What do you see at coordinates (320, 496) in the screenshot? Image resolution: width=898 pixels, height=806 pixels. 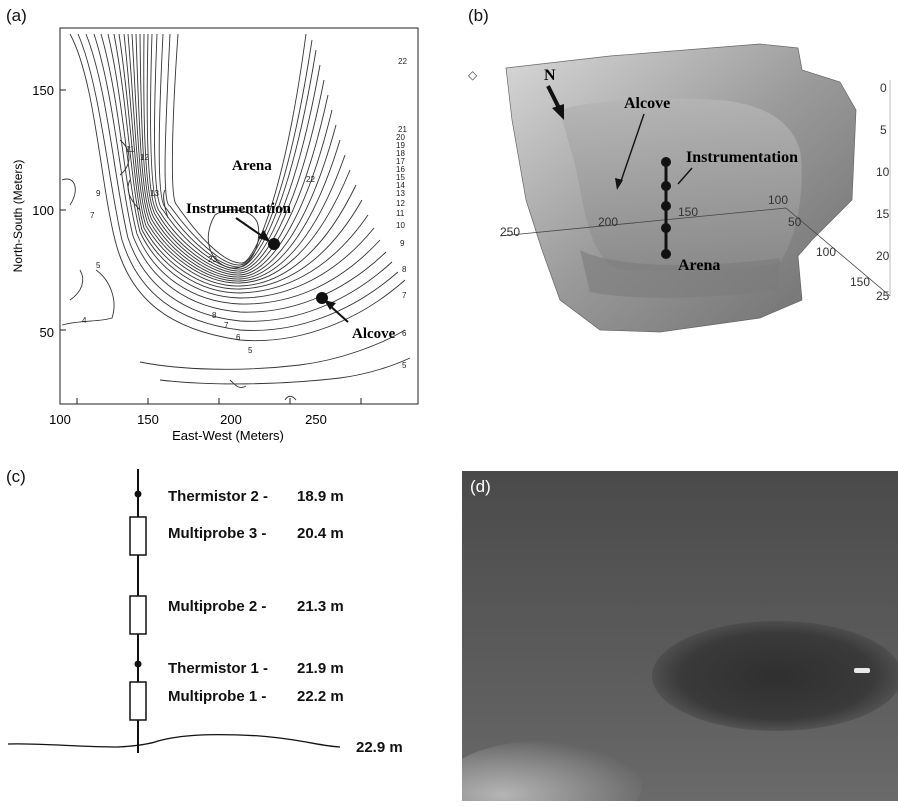 I see `thermistor-2-depth: 18.9 m` at bounding box center [320, 496].